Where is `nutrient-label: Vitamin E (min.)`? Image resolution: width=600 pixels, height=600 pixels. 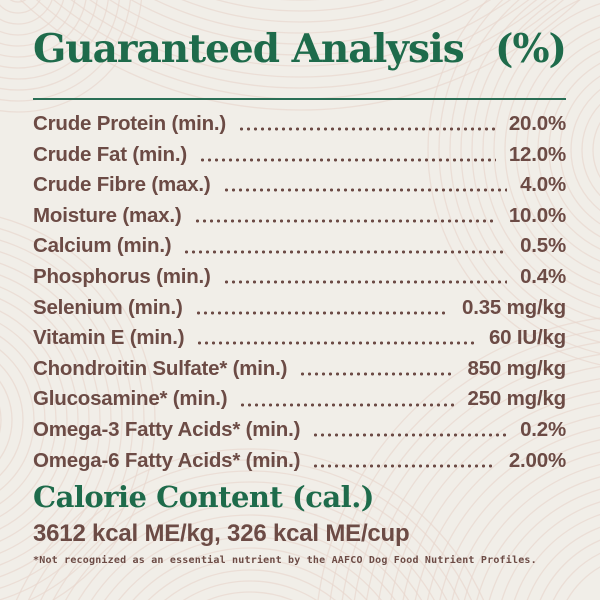 nutrient-label: Vitamin E (min.) is located at coordinates (109, 338).